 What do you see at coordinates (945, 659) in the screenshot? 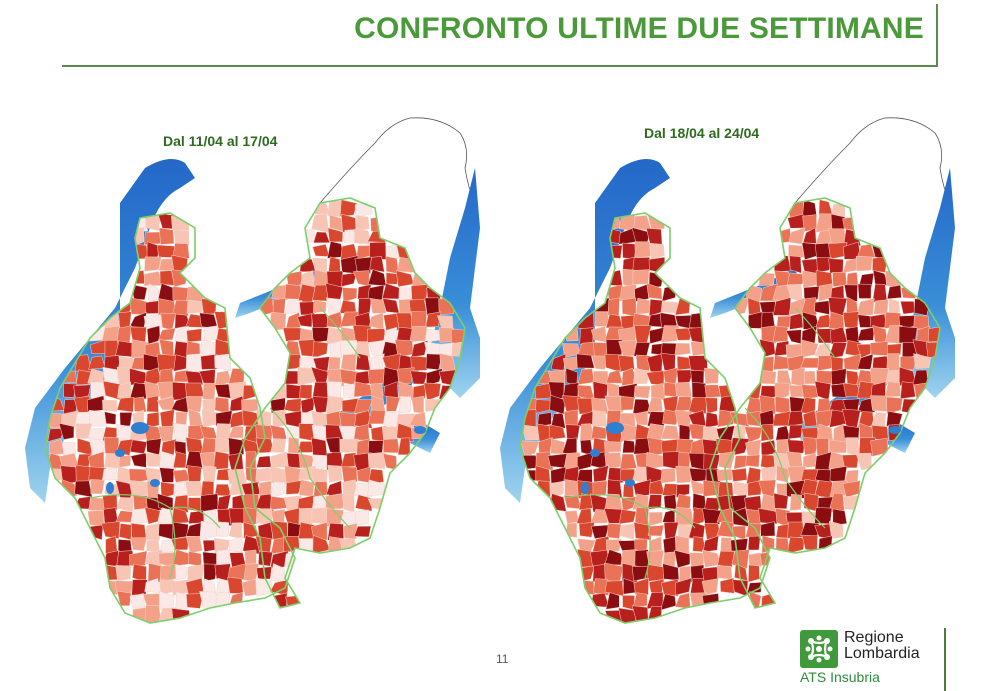
I see `footer-side-rule` at bounding box center [945, 659].